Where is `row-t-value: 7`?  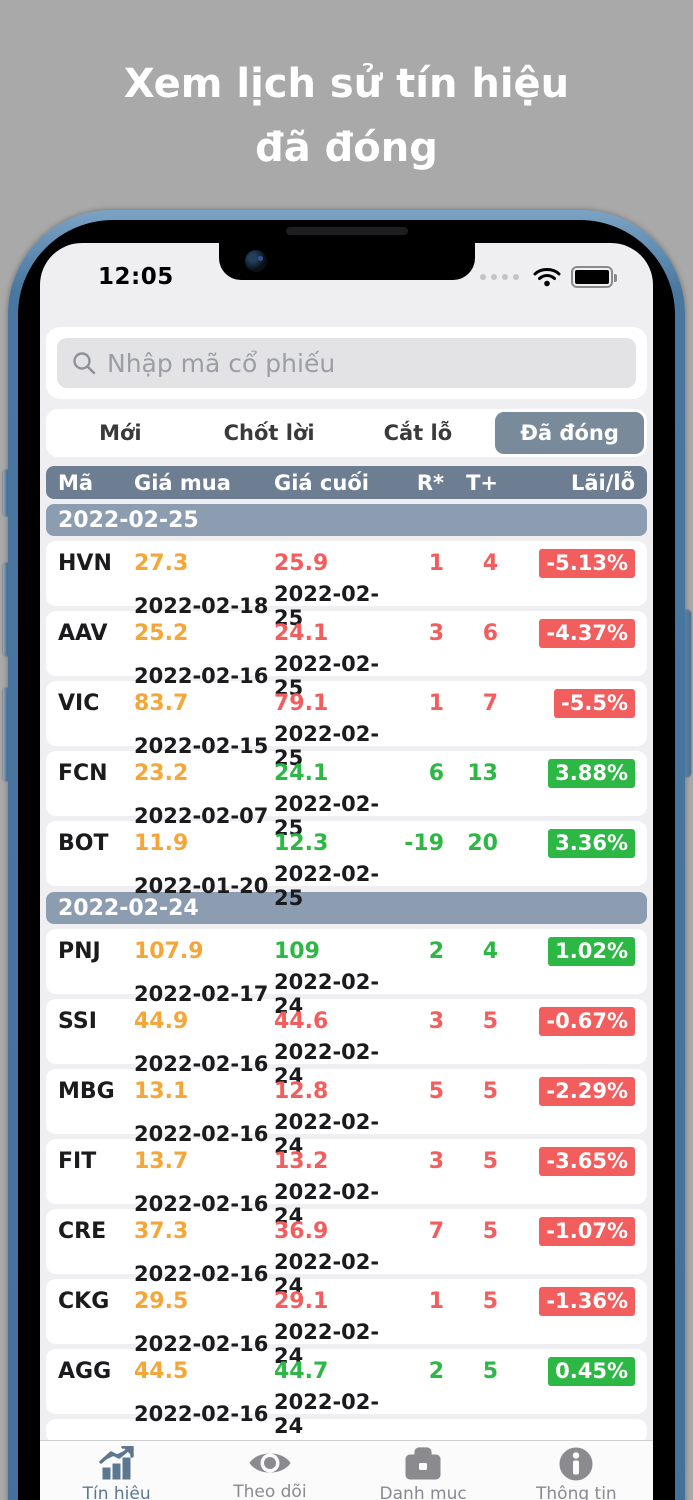 row-t-value: 7 is located at coordinates (490, 703).